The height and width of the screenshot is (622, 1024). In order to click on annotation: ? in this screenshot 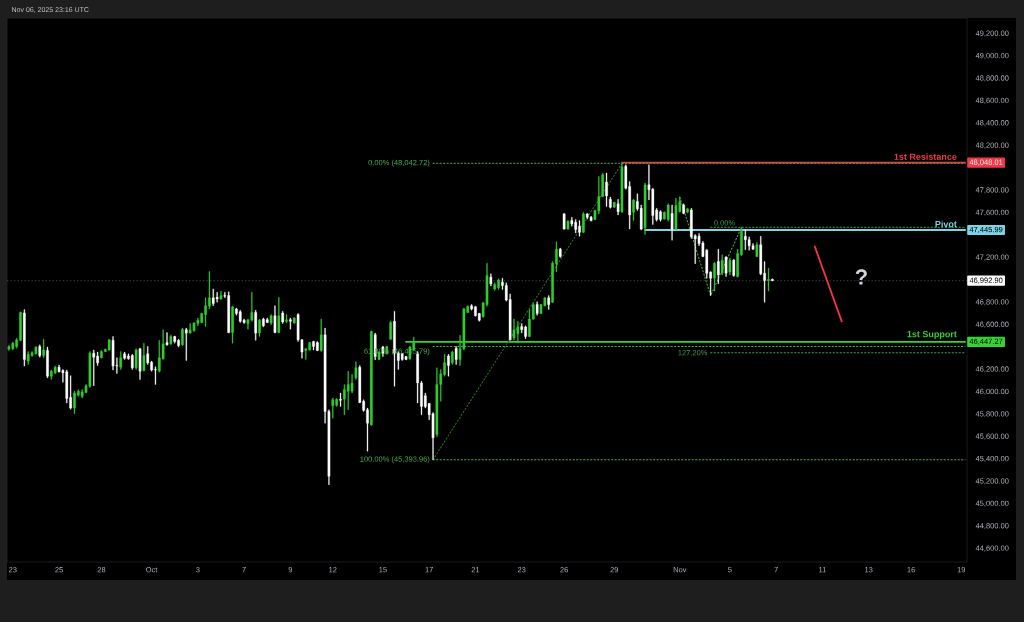, I will do `click(861, 277)`.